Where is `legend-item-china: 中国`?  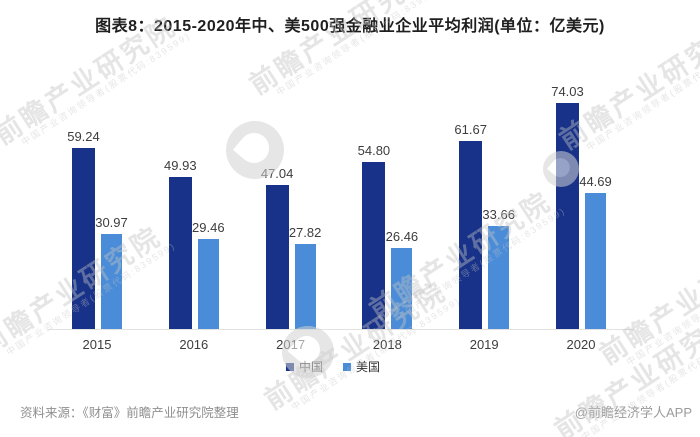 legend-item-china: 中国 is located at coordinates (304, 366).